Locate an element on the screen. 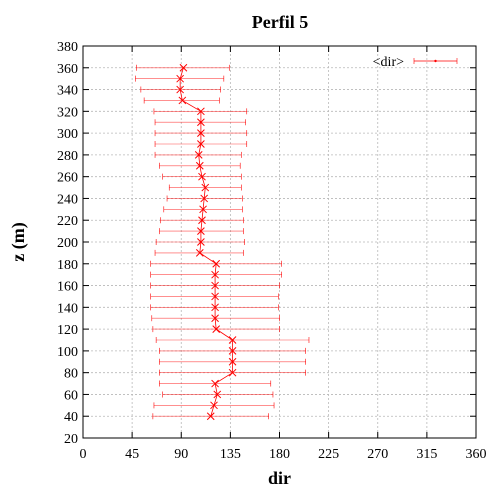 The image size is (504, 503). y-tick-label: 120 is located at coordinates (67, 330).